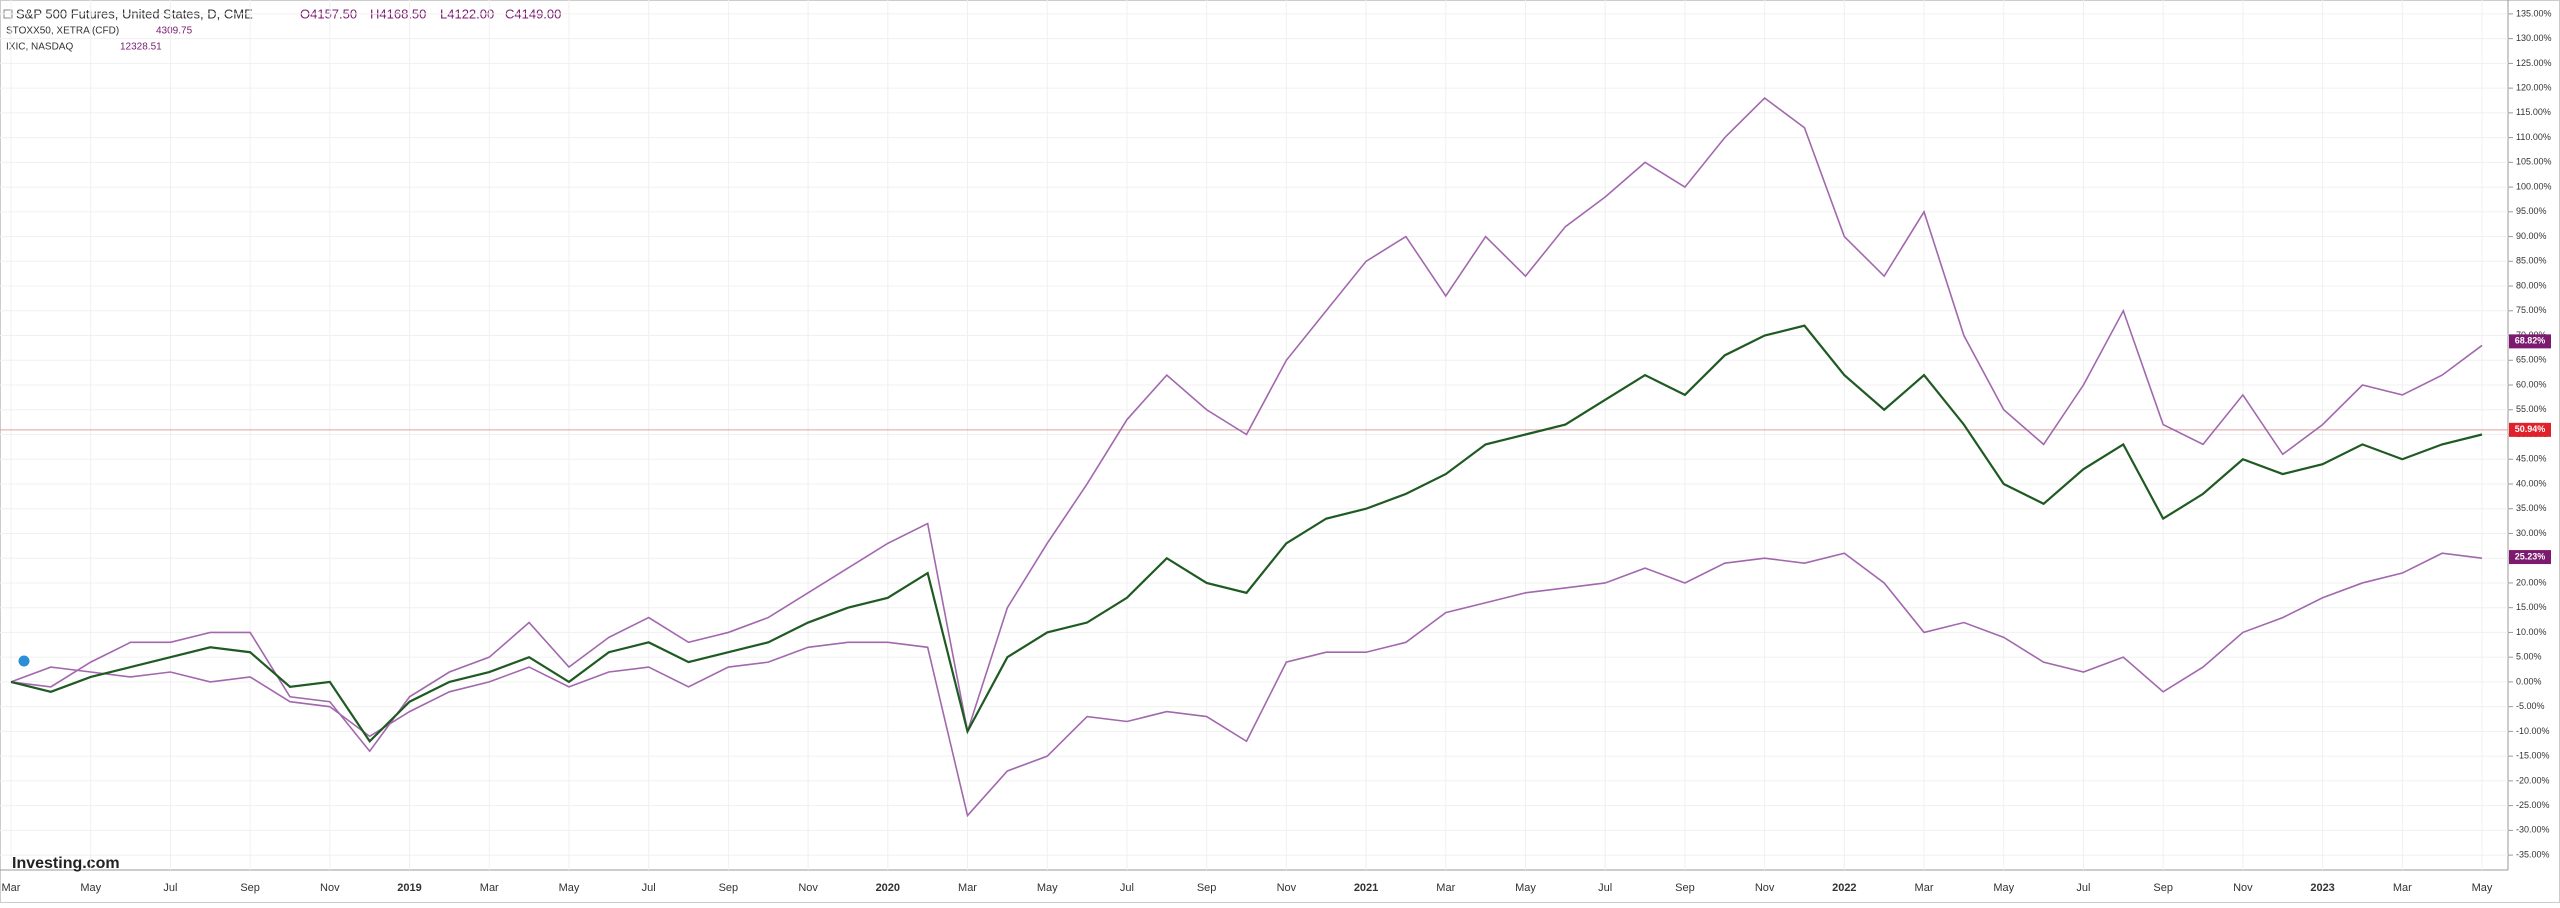 The height and width of the screenshot is (908, 2560). Describe the element at coordinates (39, 47) in the screenshot. I see `nasdaq-name: IXIC, NASDAQ` at that location.